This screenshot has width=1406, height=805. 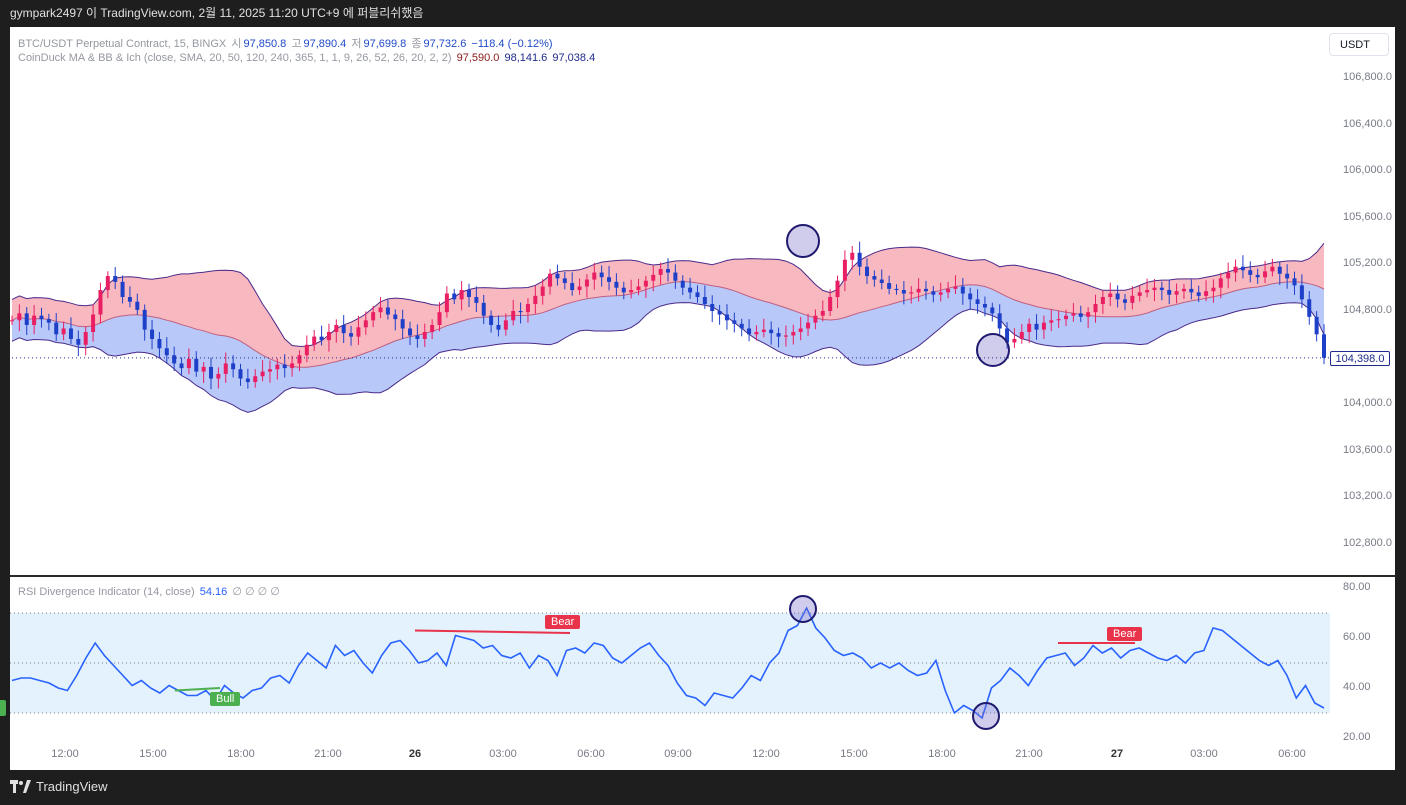 I want to click on price-tick: 105,200.0, so click(x=1367, y=263).